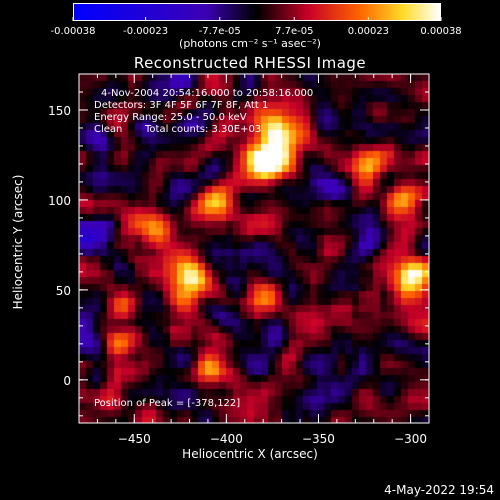 This screenshot has height=500, width=500. I want to click on colorbar-tick-label: 0.00038, so click(440, 31).